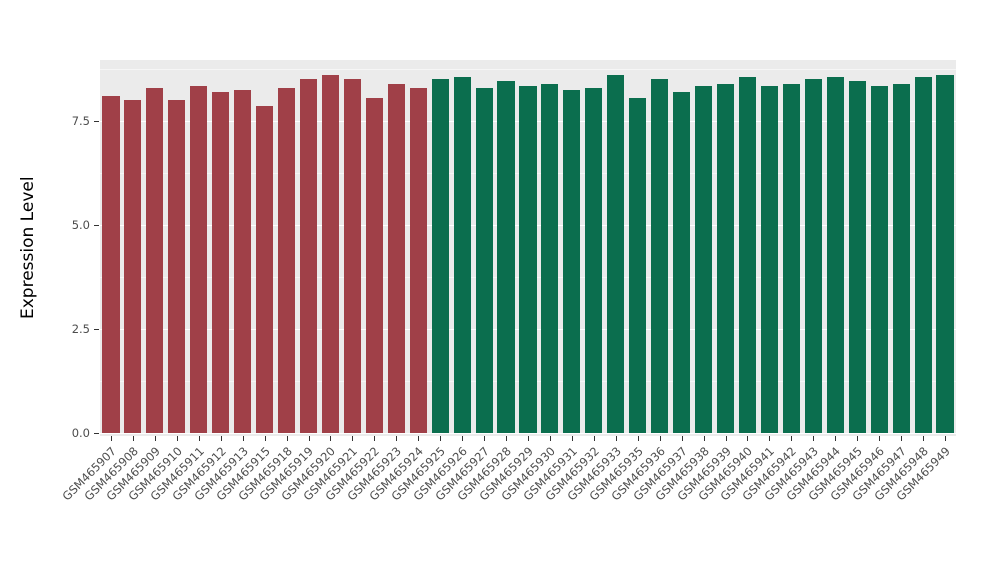  I want to click on gridline-major, so click(528, 433).